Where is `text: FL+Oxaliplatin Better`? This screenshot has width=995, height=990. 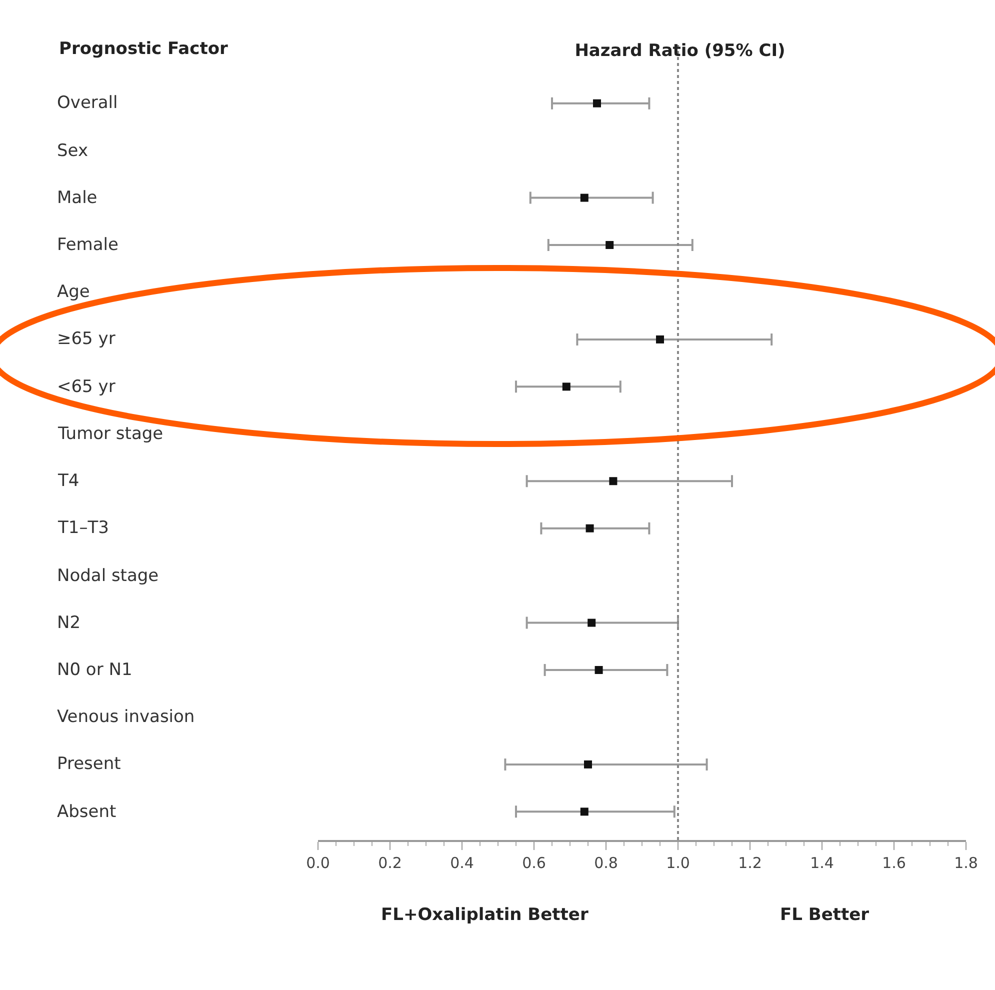 text: FL+Oxaliplatin Better is located at coordinates (485, 915).